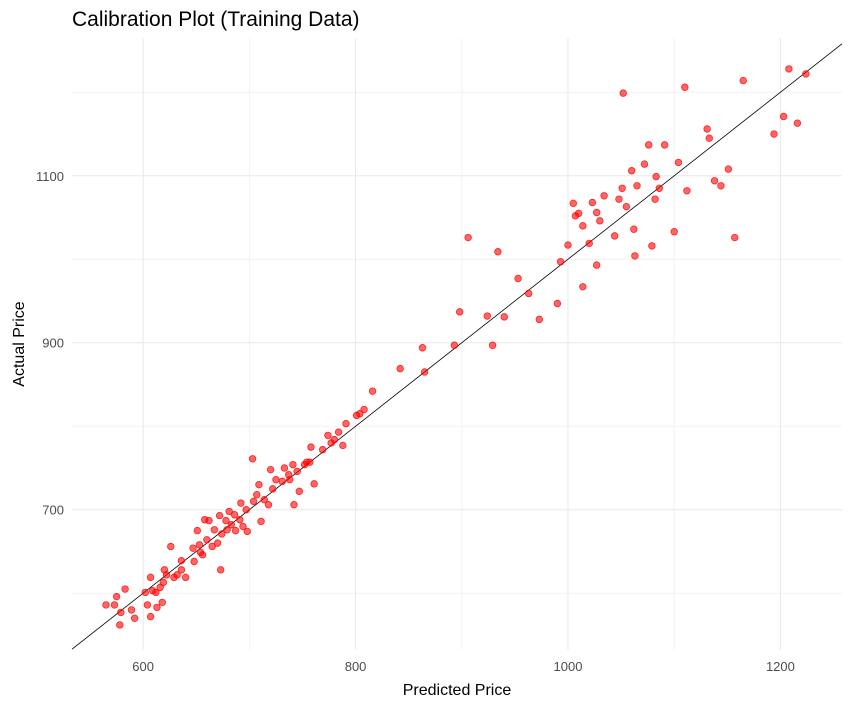  I want to click on x-tick-label: 1200, so click(780, 666).